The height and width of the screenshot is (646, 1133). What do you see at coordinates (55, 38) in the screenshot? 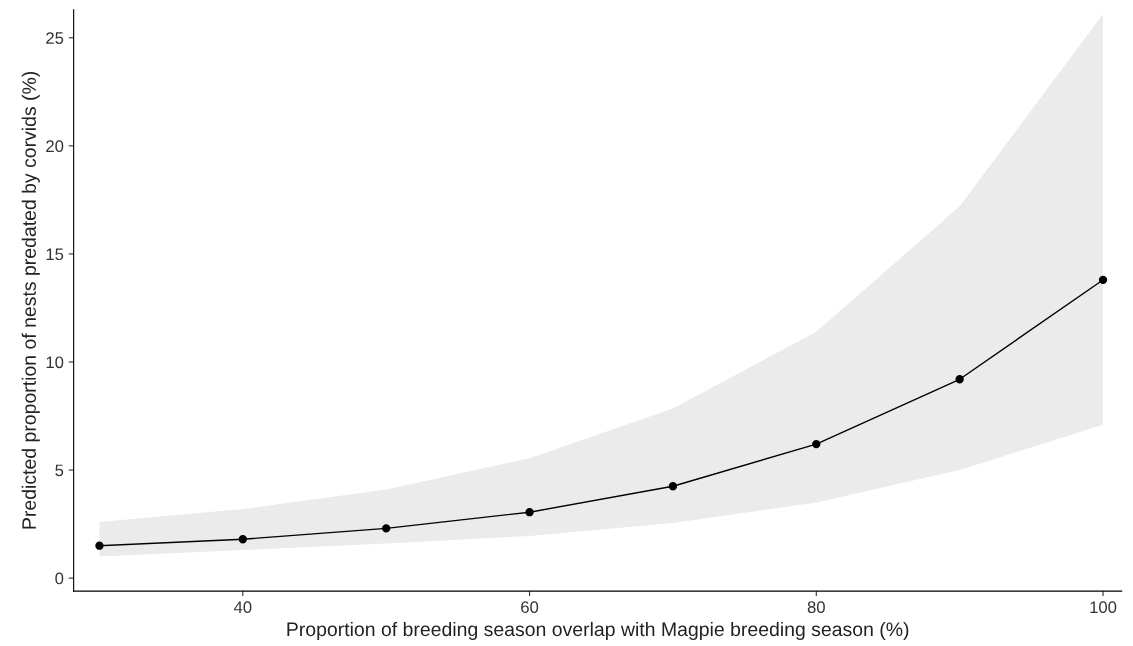
I see `y-tick-label: 25` at bounding box center [55, 38].